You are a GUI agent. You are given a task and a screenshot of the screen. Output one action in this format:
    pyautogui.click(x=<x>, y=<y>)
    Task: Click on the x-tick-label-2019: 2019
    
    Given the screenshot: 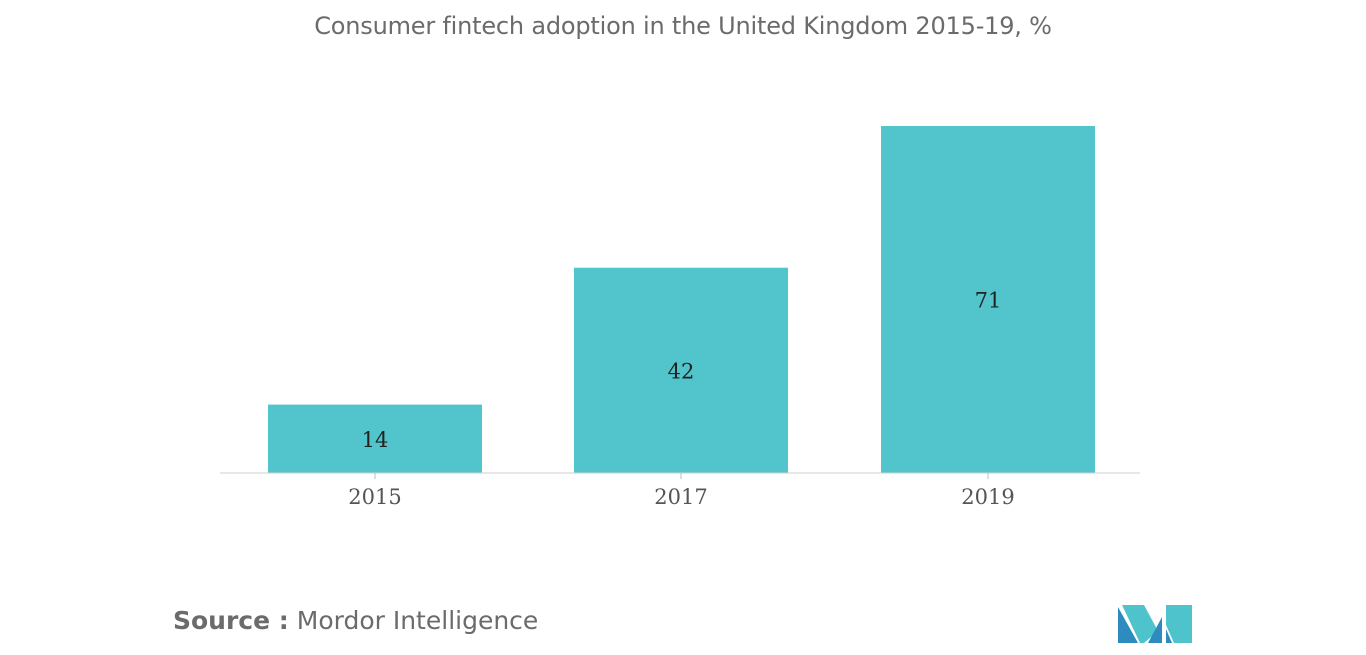 What is the action you would take?
    pyautogui.click(x=987, y=497)
    